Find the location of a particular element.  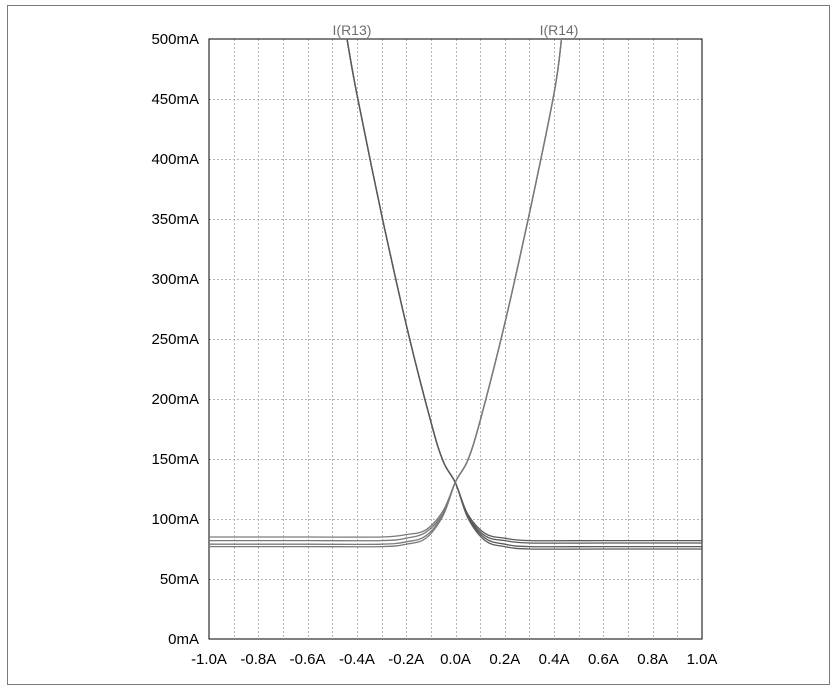

y-tick-label: 50mA is located at coordinates (179, 579).